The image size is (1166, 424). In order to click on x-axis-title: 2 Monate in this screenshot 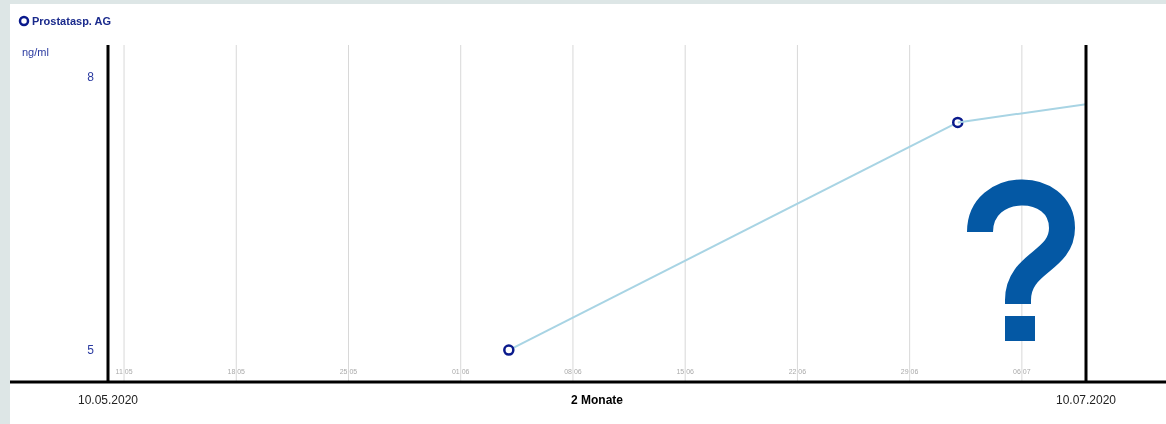, I will do `click(597, 400)`.